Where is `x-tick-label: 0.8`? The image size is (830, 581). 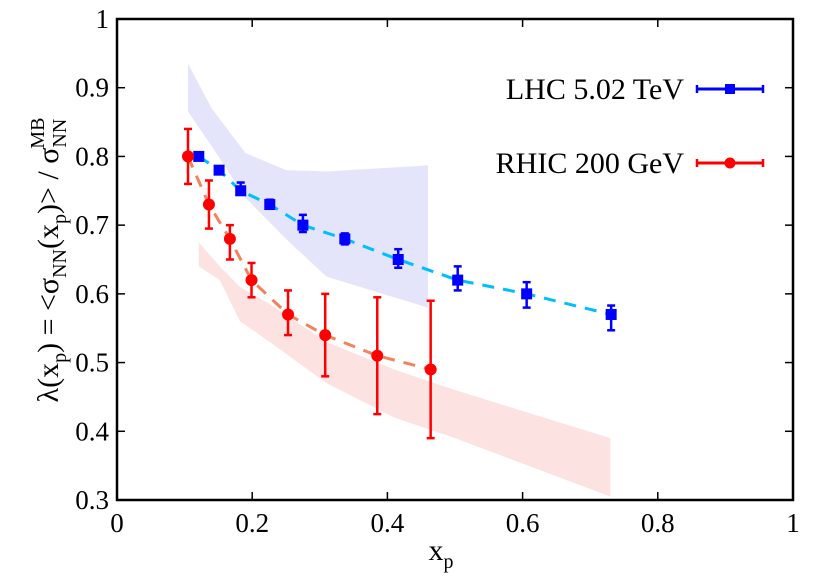
x-tick-label: 0.8 is located at coordinates (658, 523).